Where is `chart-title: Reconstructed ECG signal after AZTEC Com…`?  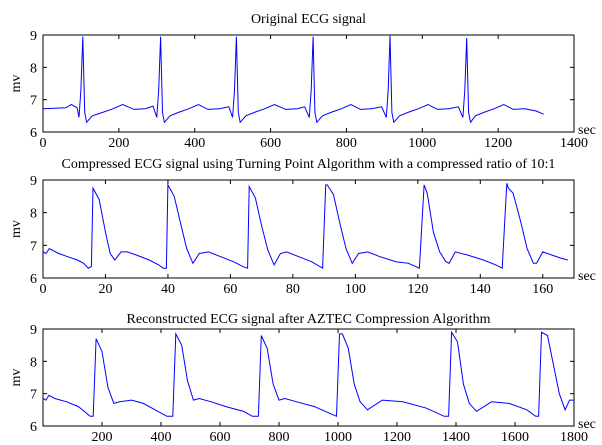
chart-title: Reconstructed ECG signal after AZTEC Com… is located at coordinates (309, 319).